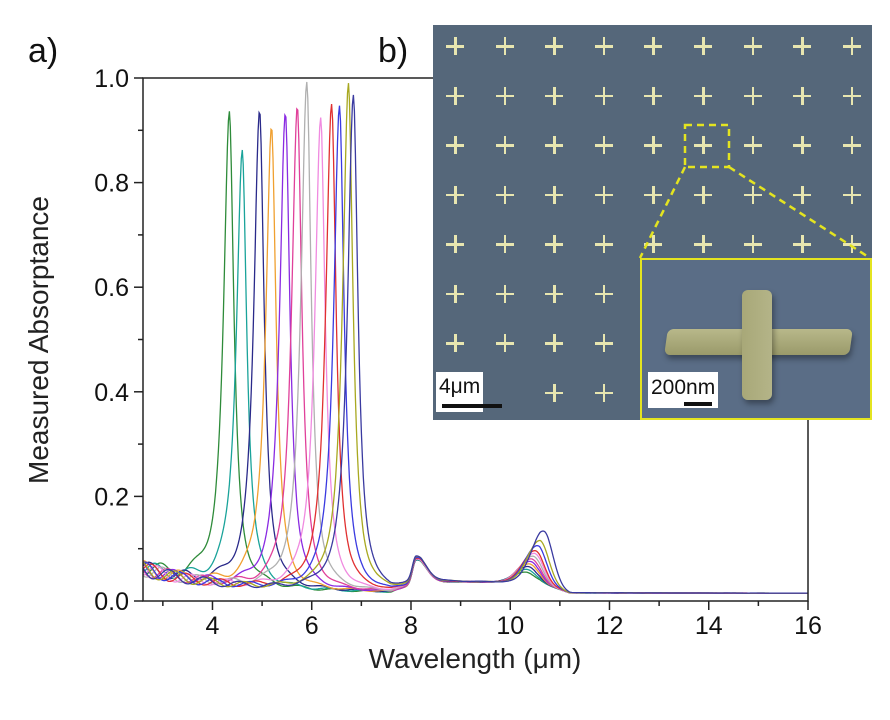 The width and height of the screenshot is (890, 720). What do you see at coordinates (510, 626) in the screenshot?
I see `x-tick-label: 10` at bounding box center [510, 626].